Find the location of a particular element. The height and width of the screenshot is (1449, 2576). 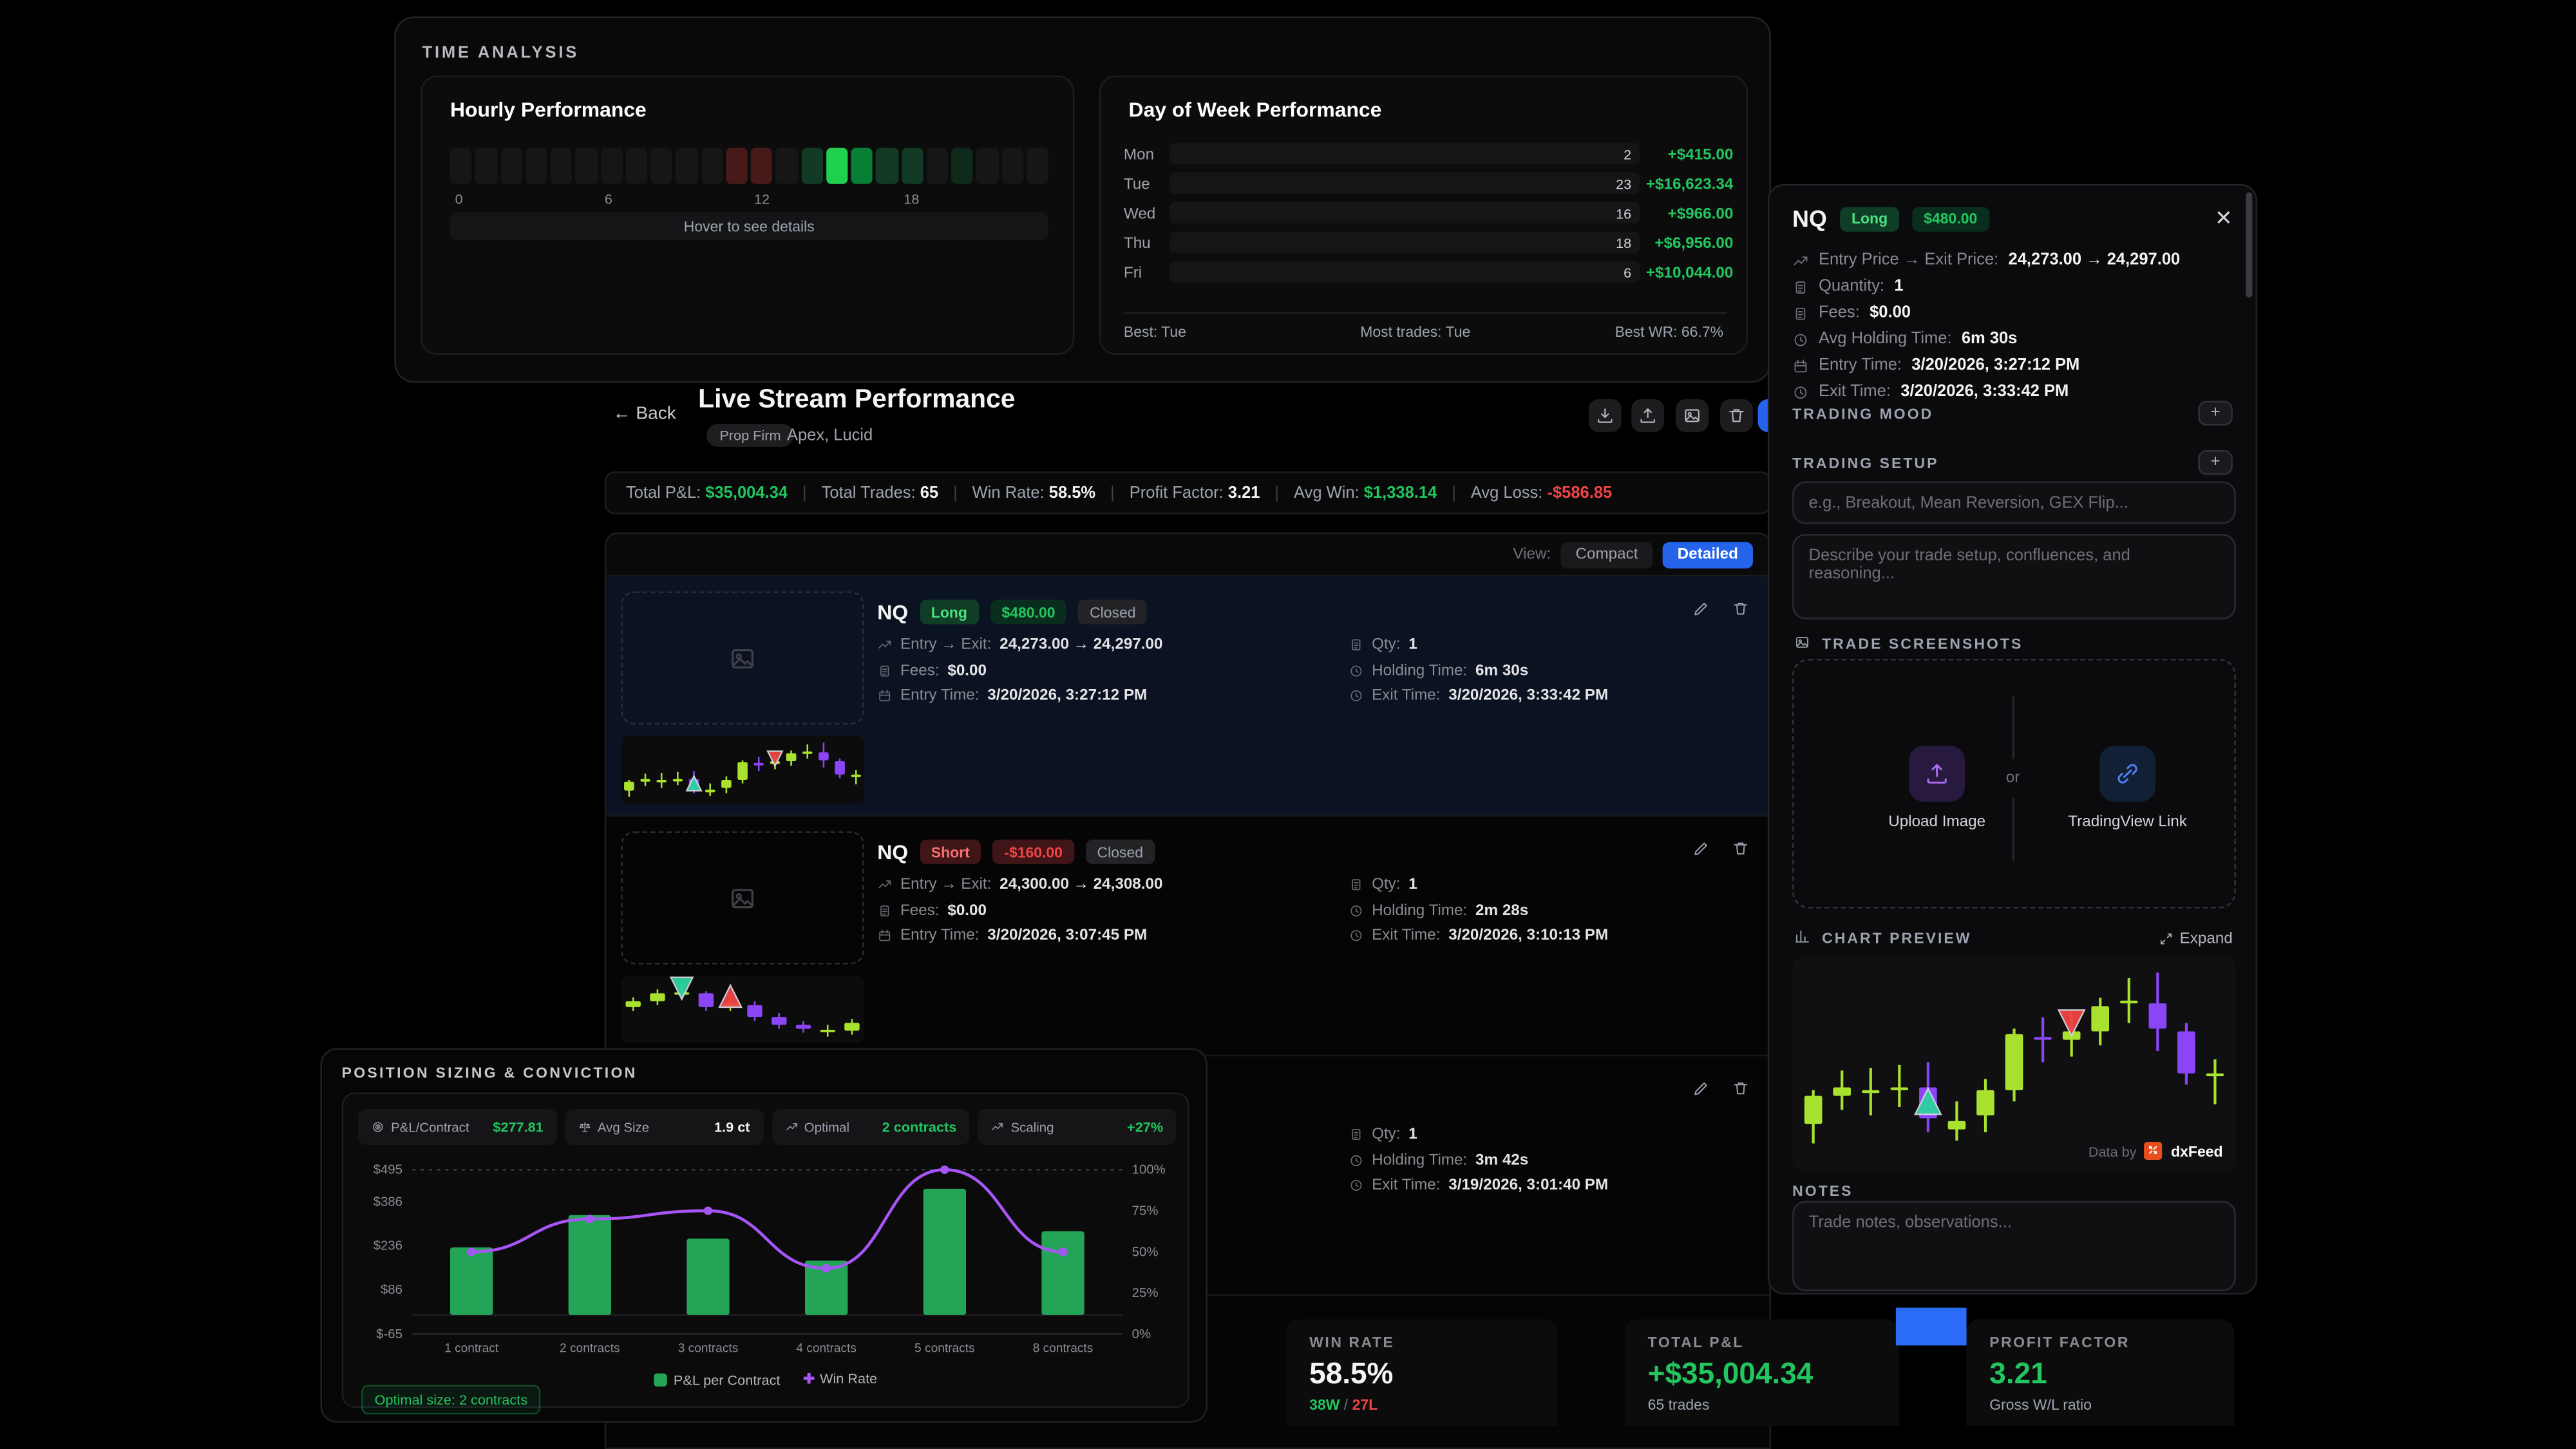

profit-factor-sub: Gross W/L ratio is located at coordinates (2041, 1405).